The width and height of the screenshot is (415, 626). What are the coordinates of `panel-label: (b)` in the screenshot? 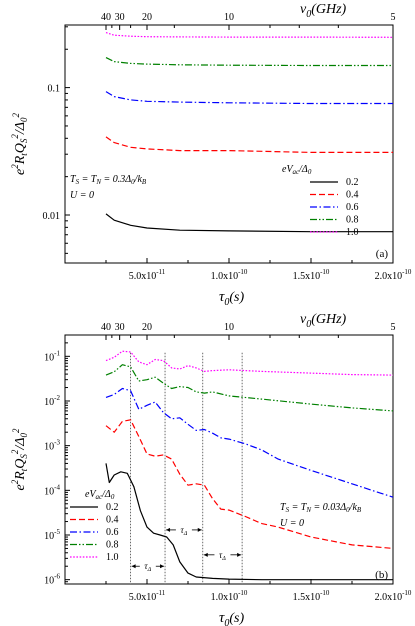 It's located at (381, 575).